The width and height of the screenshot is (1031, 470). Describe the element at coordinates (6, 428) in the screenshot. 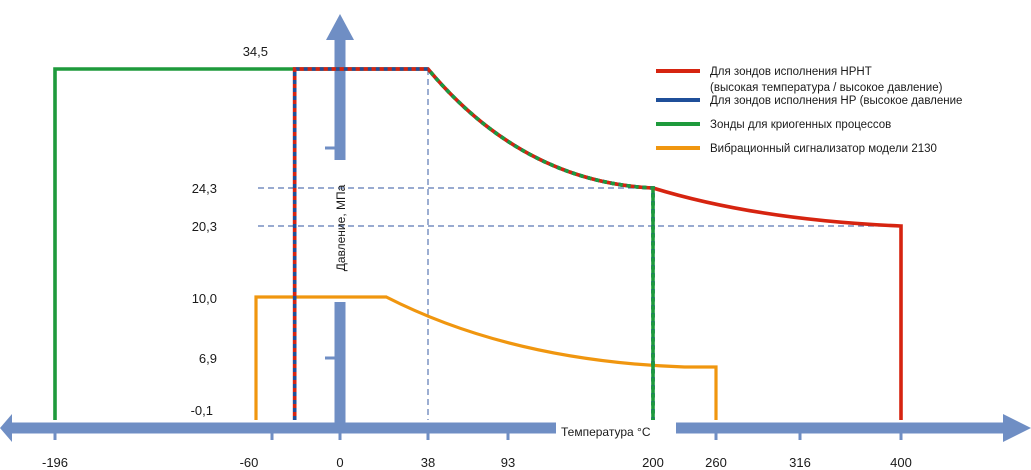

I see `x-axis-arrow-left` at that location.